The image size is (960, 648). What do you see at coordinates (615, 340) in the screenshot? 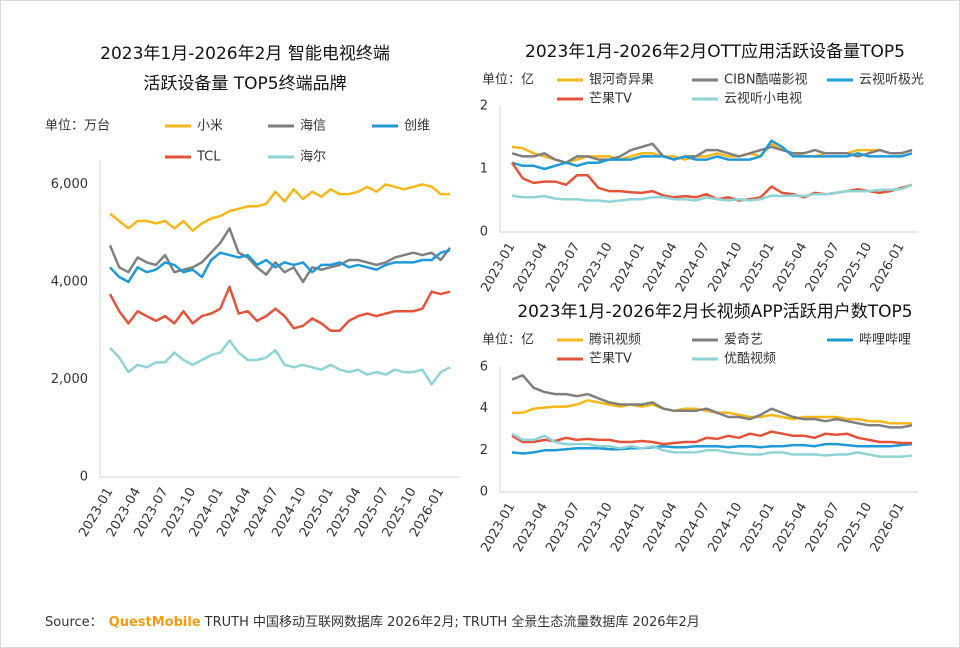
I see `legend-label: 腾讯视频` at bounding box center [615, 340].